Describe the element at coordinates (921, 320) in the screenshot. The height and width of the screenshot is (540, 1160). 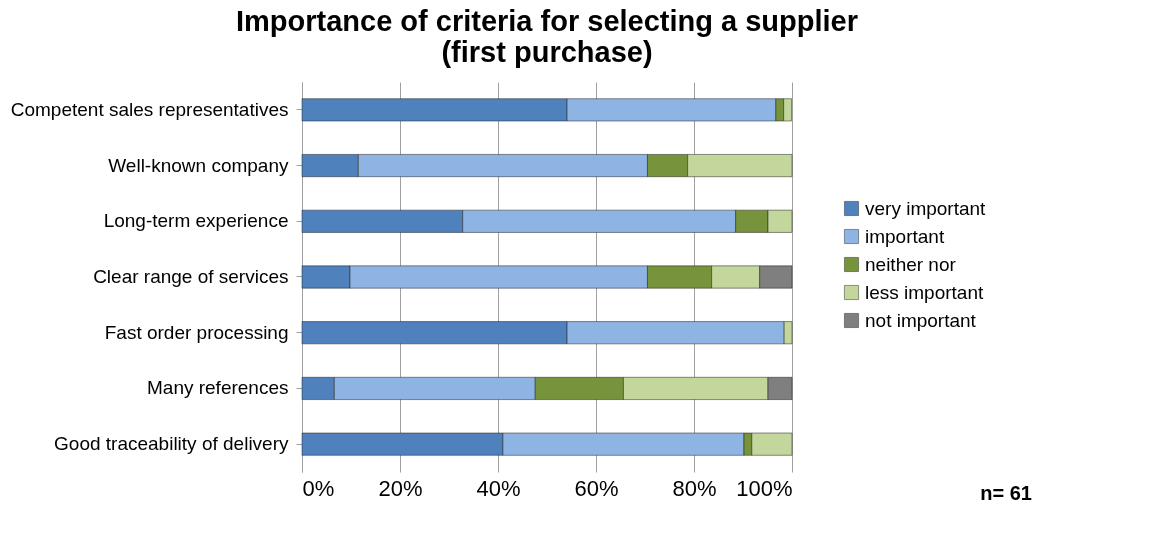
I see `legend-label: not important` at that location.